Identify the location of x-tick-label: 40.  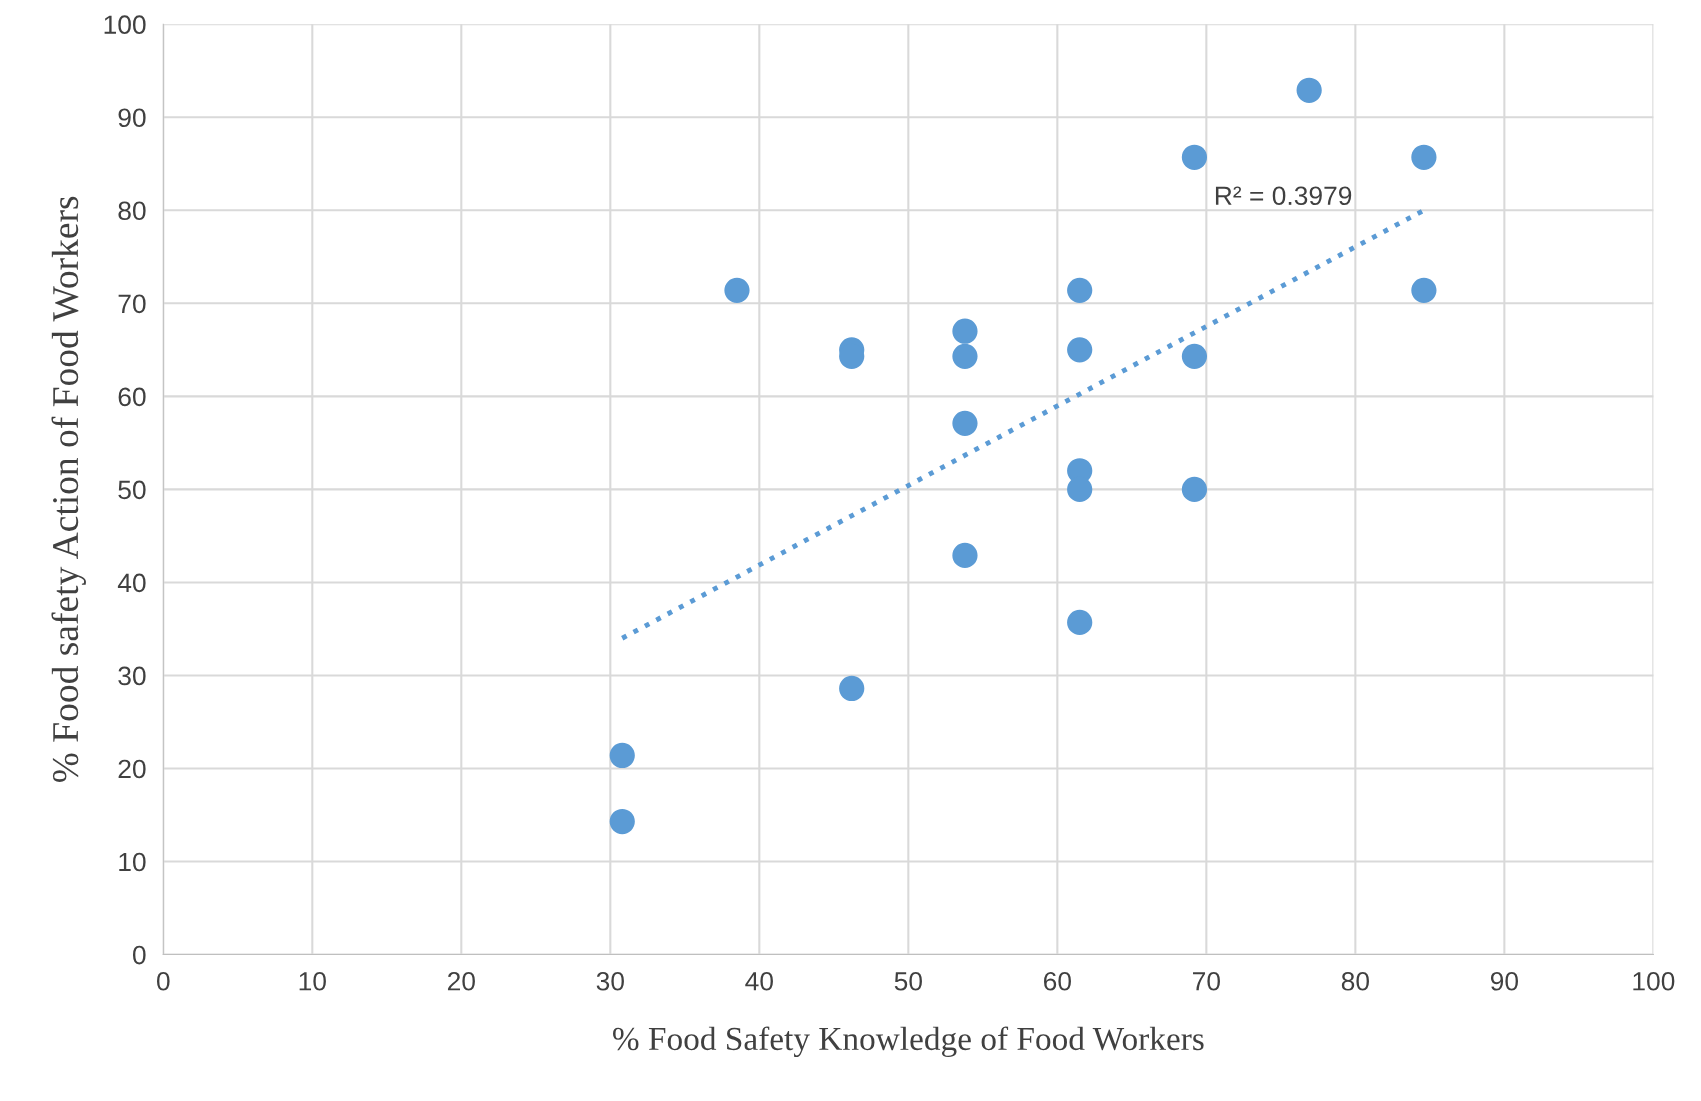
(759, 981).